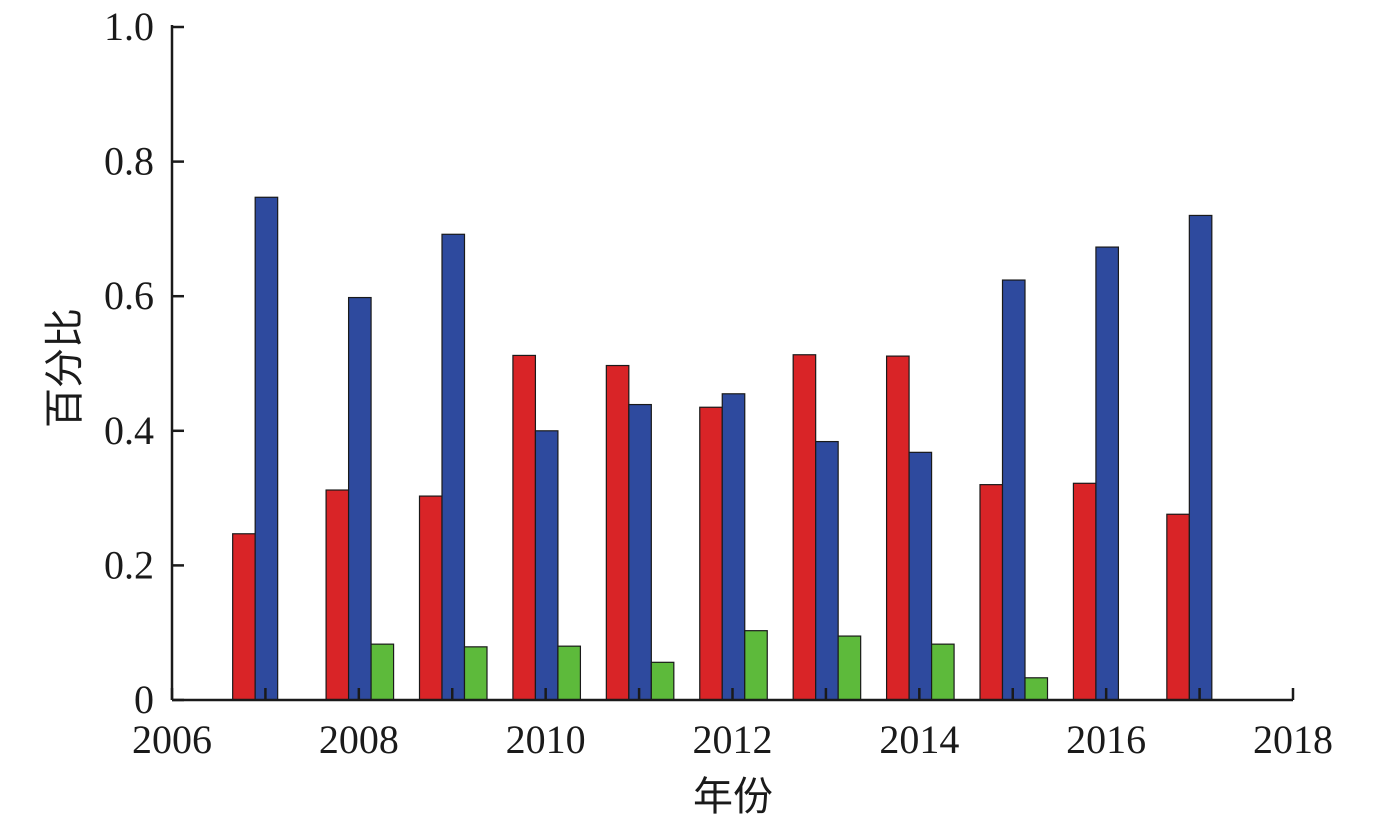 The width and height of the screenshot is (1378, 817). What do you see at coordinates (172, 739) in the screenshot?
I see `x-tick-label: 2006` at bounding box center [172, 739].